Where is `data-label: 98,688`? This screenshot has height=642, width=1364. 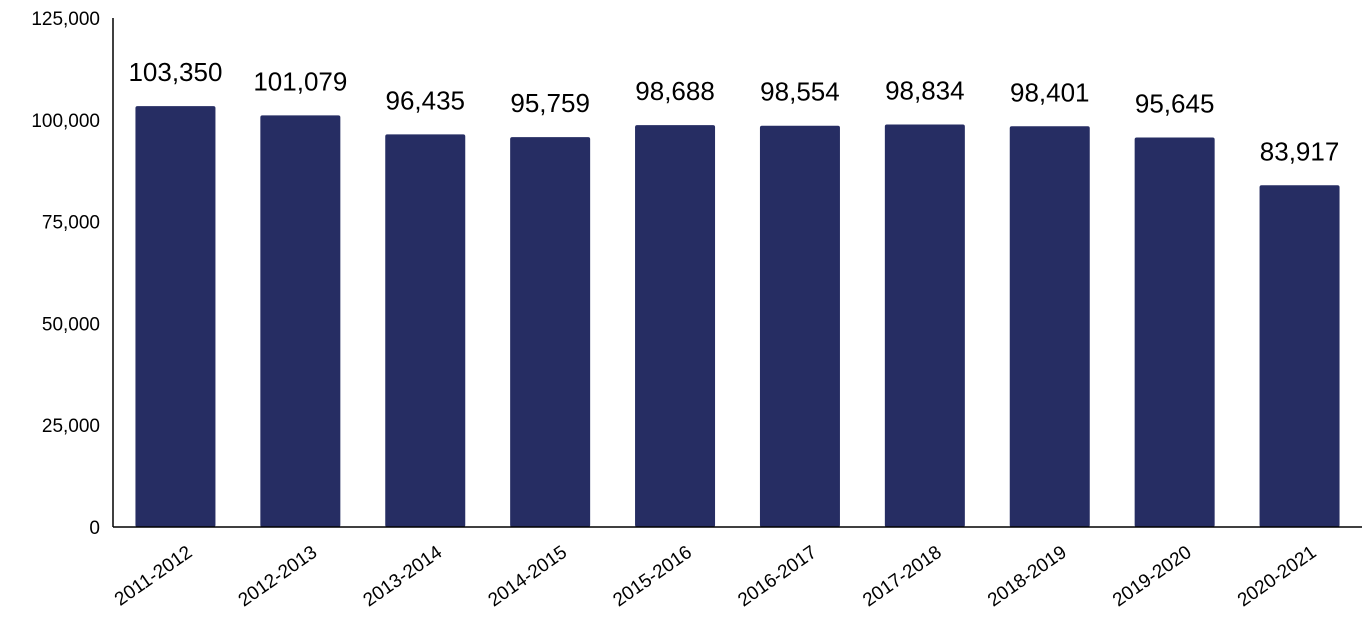 data-label: 98,688 is located at coordinates (675, 91).